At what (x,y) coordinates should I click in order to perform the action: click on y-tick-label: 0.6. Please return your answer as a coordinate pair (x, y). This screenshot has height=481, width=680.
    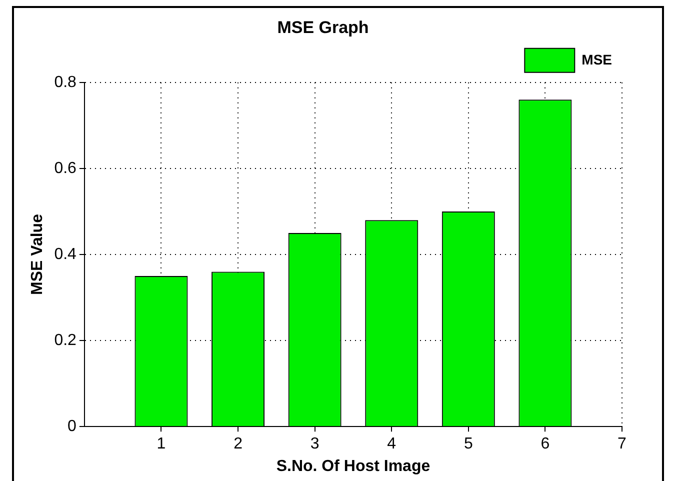
    Looking at the image, I should click on (65, 168).